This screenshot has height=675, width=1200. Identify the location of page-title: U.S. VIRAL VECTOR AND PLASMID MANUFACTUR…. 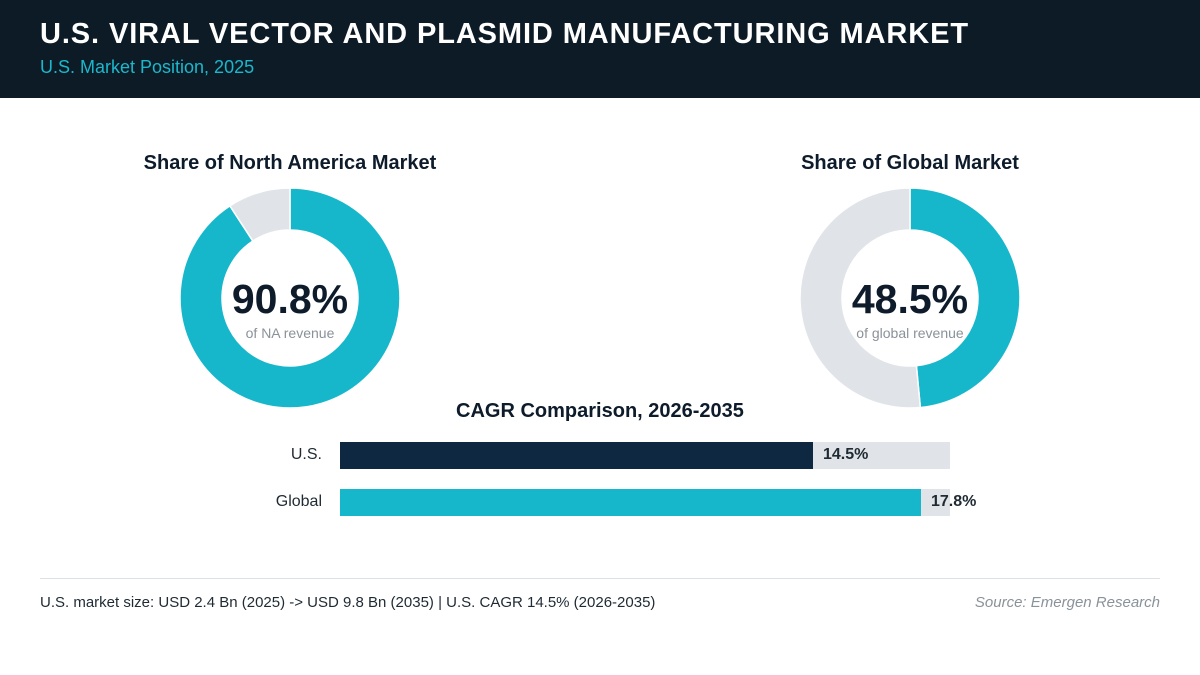
(504, 34).